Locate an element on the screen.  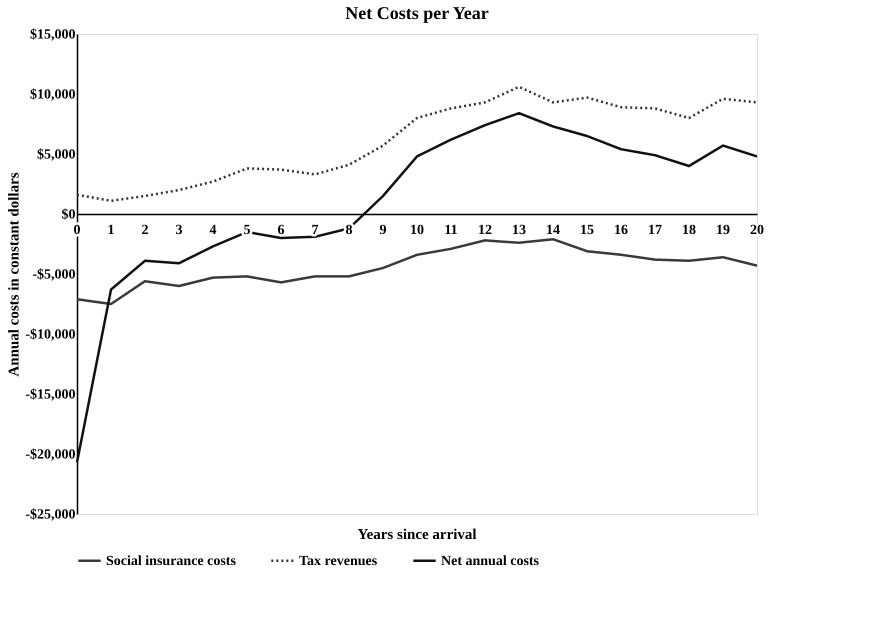
y-tick-label: $0 is located at coordinates (69, 215).